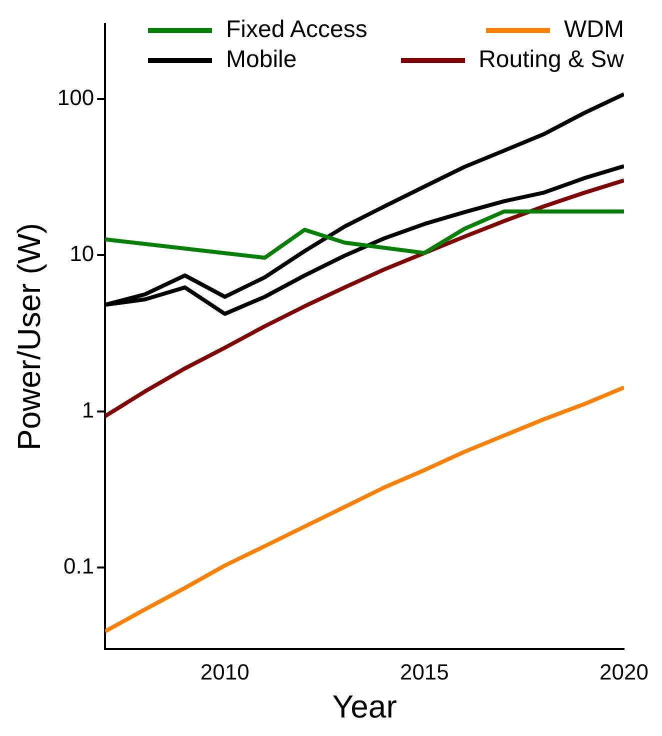  Describe the element at coordinates (79, 566) in the screenshot. I see `y-tick-label: 0.1` at that location.